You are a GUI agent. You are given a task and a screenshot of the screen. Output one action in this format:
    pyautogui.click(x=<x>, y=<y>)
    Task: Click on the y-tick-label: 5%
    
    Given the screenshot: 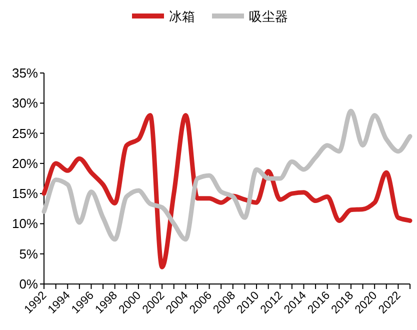 What is the action you would take?
    pyautogui.click(x=28, y=254)
    